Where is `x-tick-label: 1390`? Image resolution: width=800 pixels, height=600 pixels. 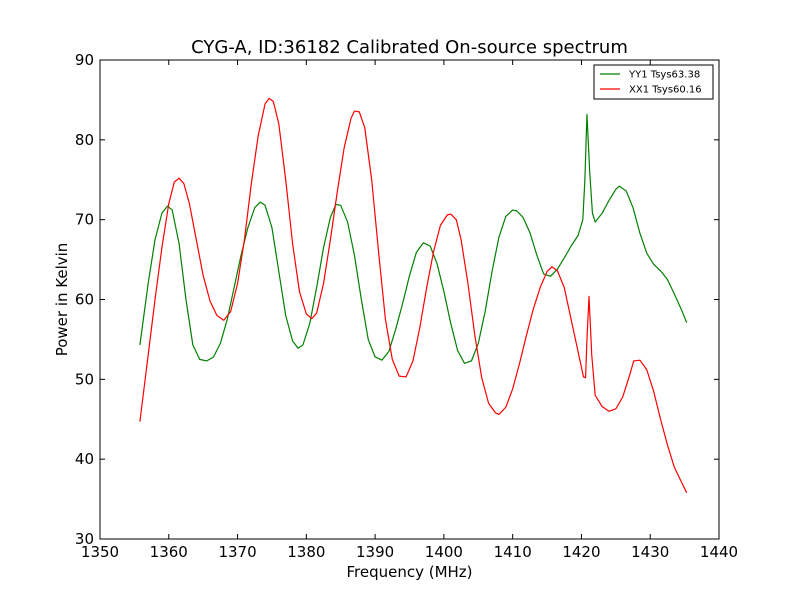 x-tick-label: 1390 is located at coordinates (375, 552).